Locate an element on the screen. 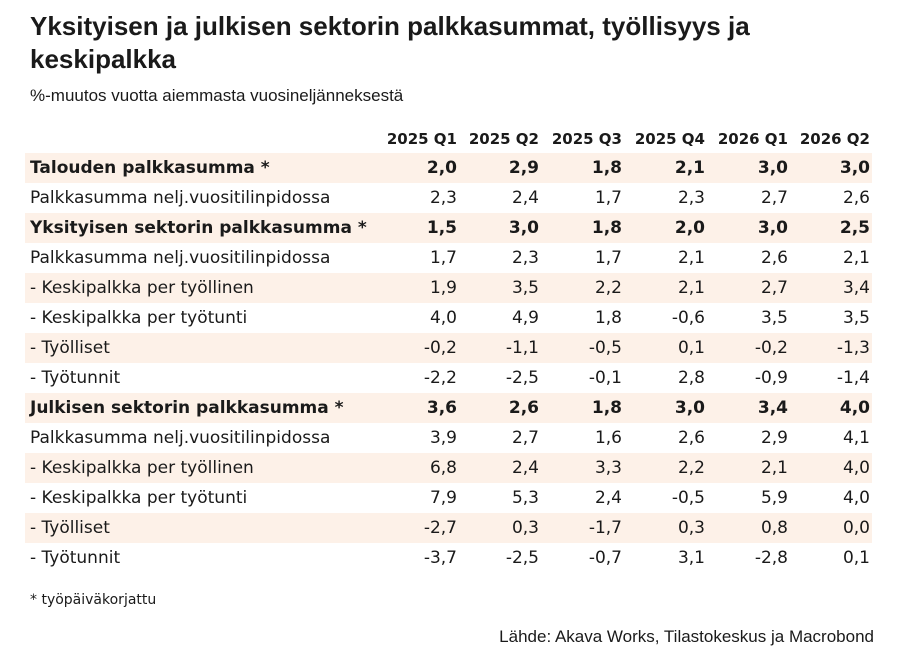 The image size is (902, 666). table-row: - Työtunnit -3,7 -2,5 -0,7 3,1 -2,8 0,1 is located at coordinates (448, 558).